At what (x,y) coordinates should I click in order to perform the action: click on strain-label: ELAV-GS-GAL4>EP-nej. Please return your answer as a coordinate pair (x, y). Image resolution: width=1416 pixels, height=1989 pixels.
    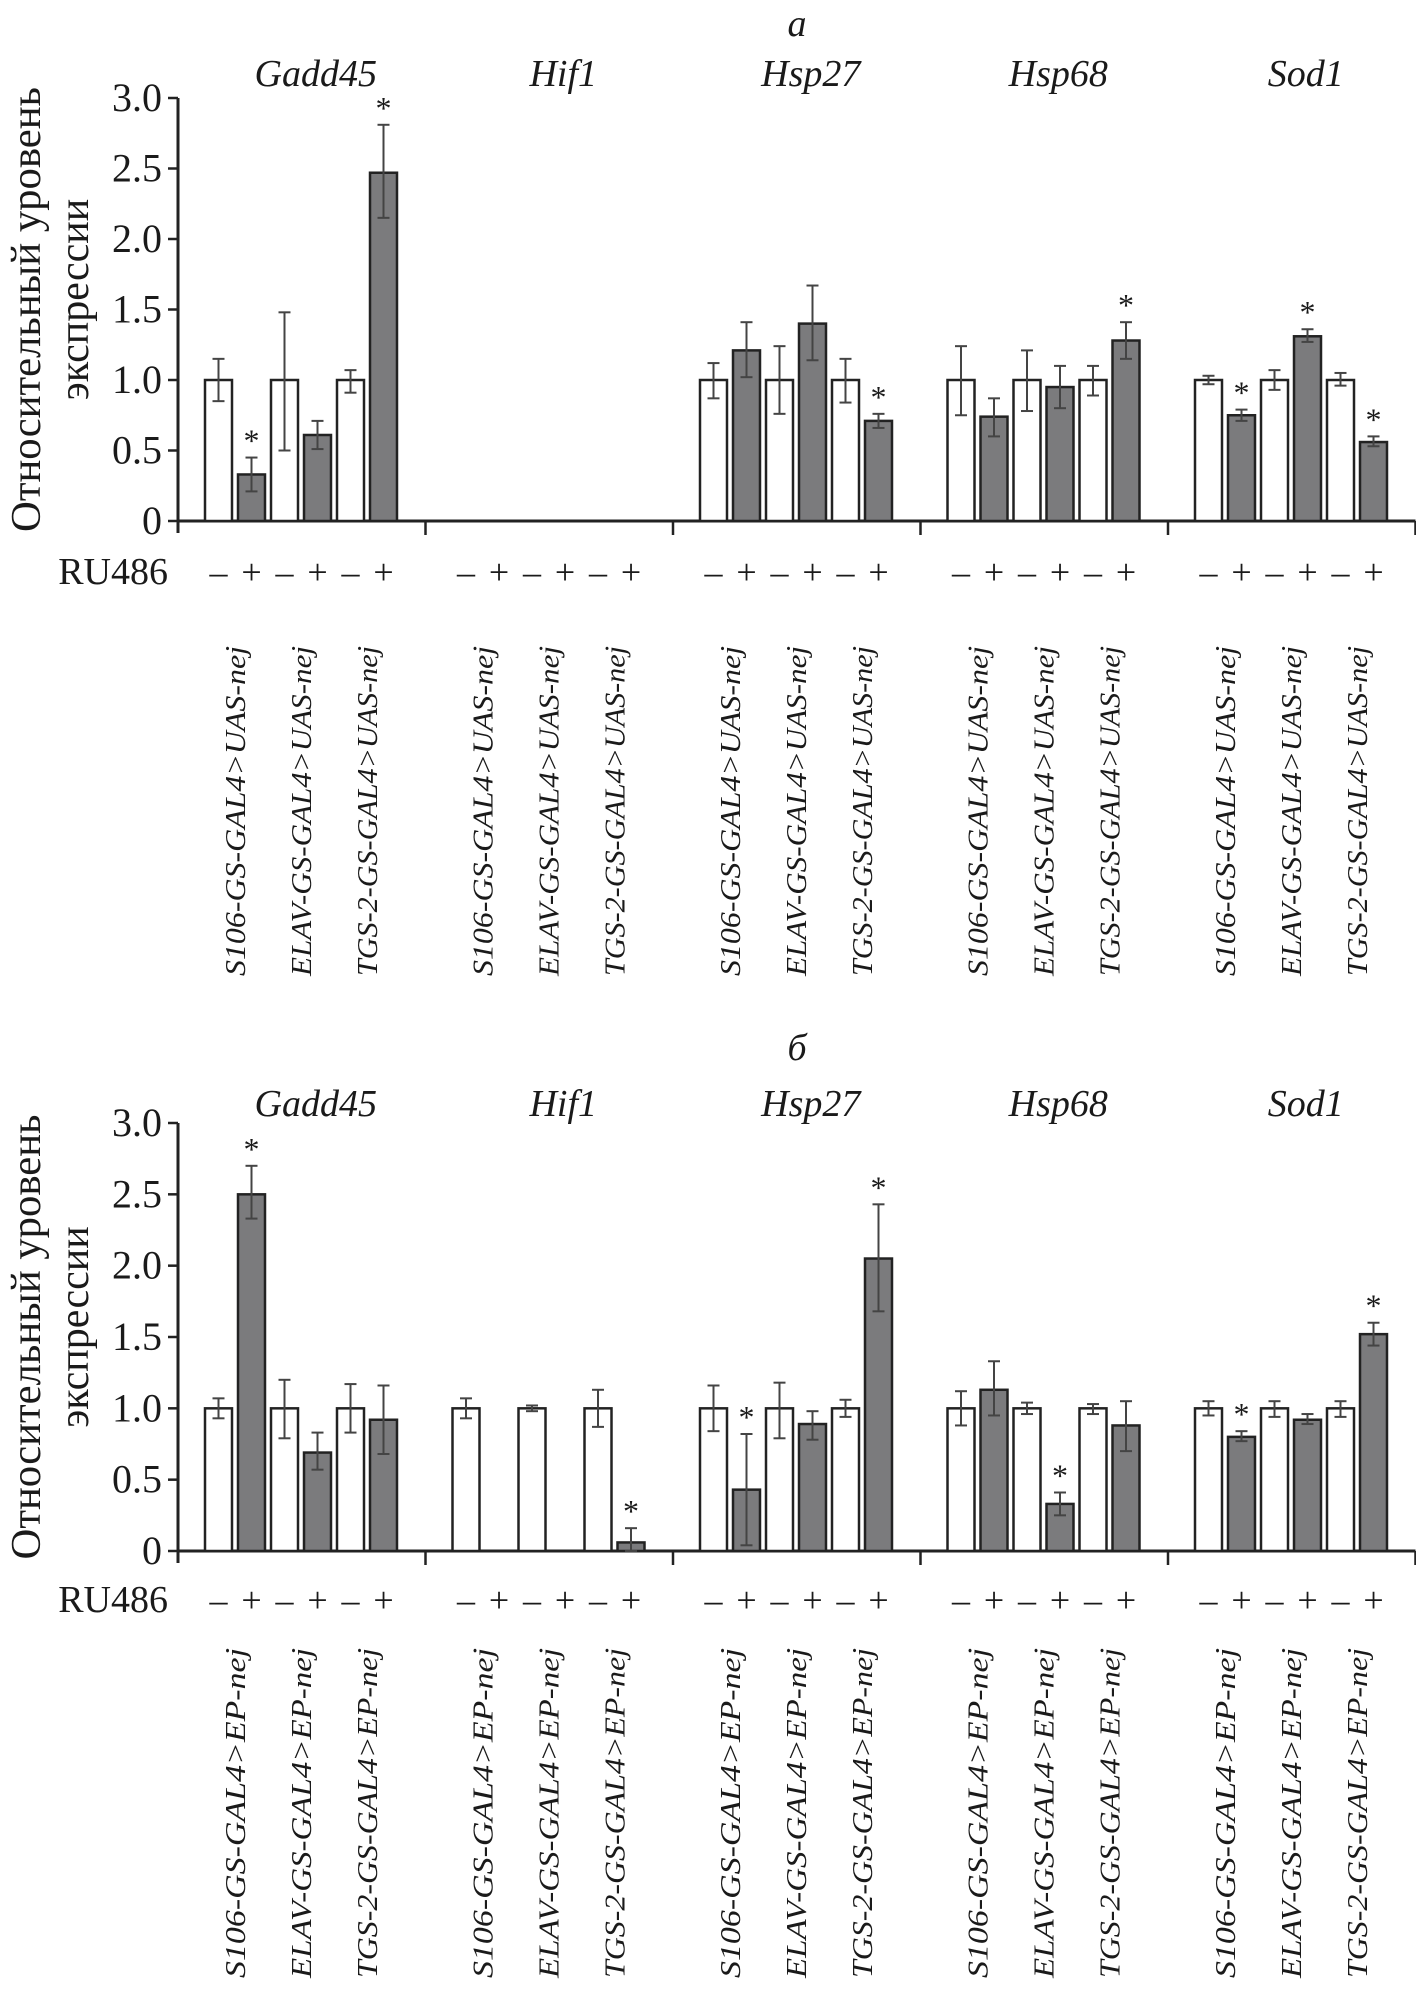
    Looking at the image, I should click on (550, 1813).